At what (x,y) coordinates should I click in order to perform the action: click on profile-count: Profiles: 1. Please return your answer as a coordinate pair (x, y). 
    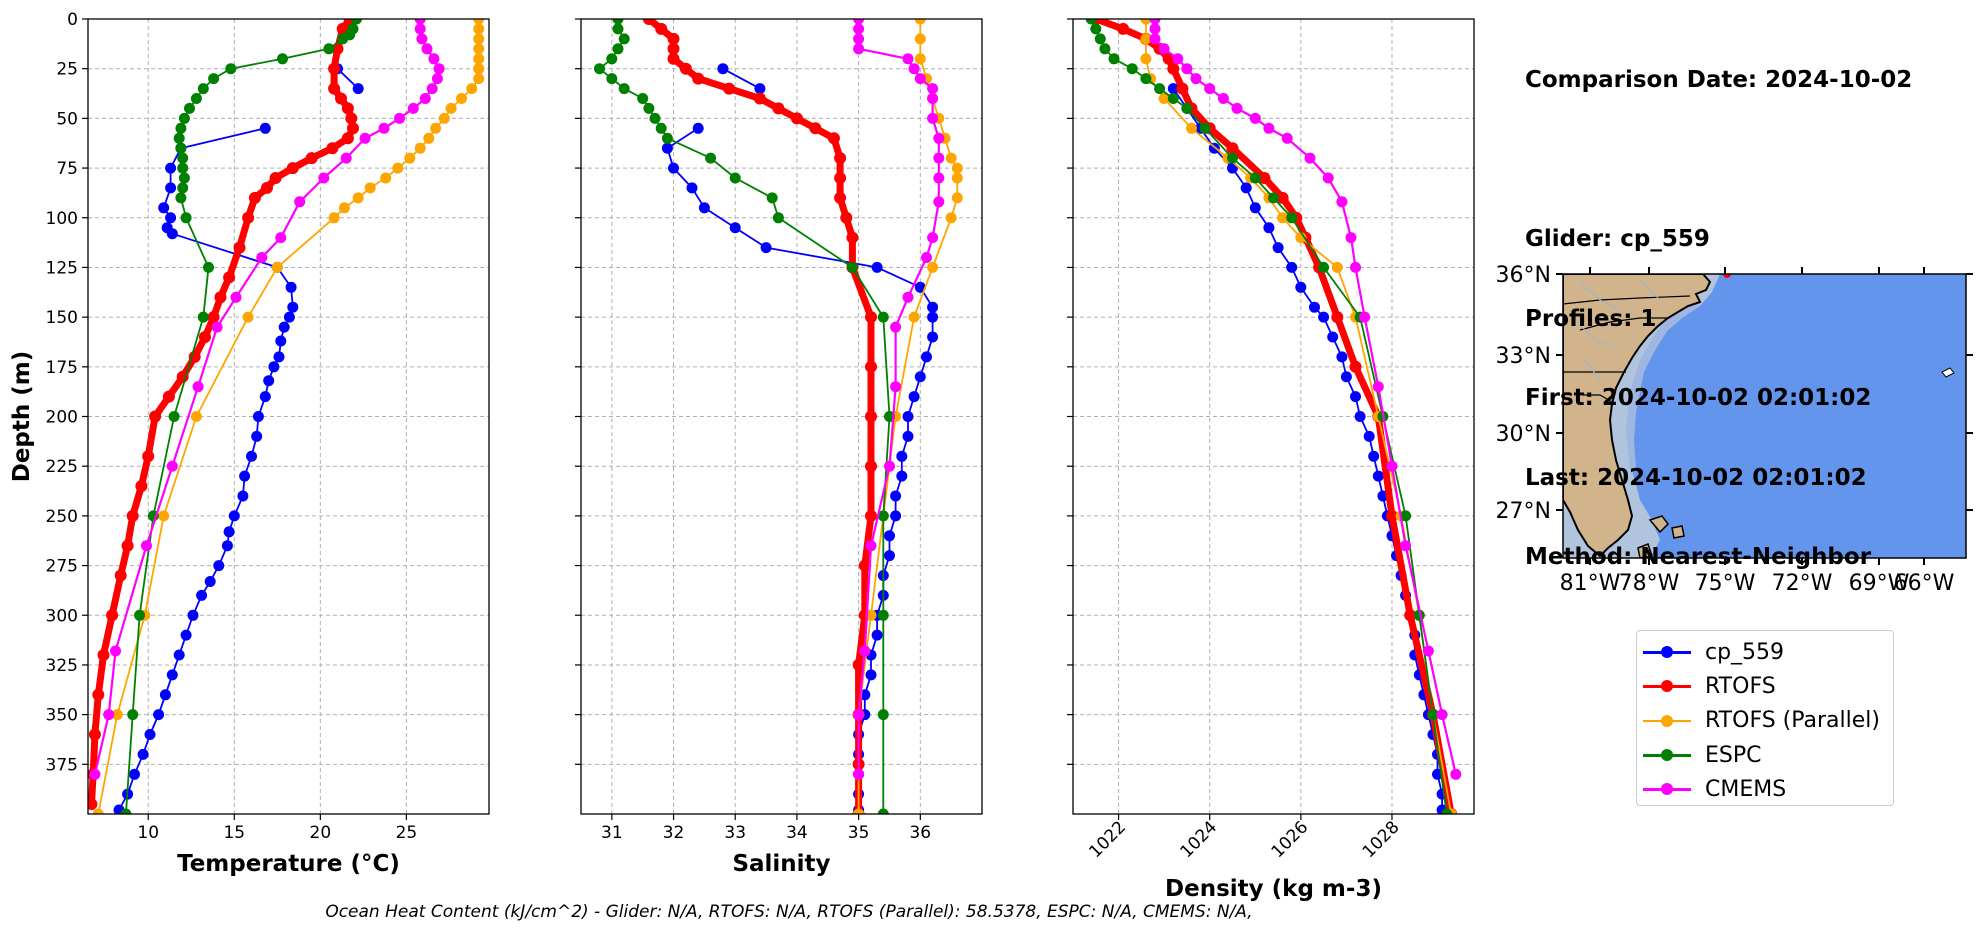
    Looking at the image, I should click on (1591, 318).